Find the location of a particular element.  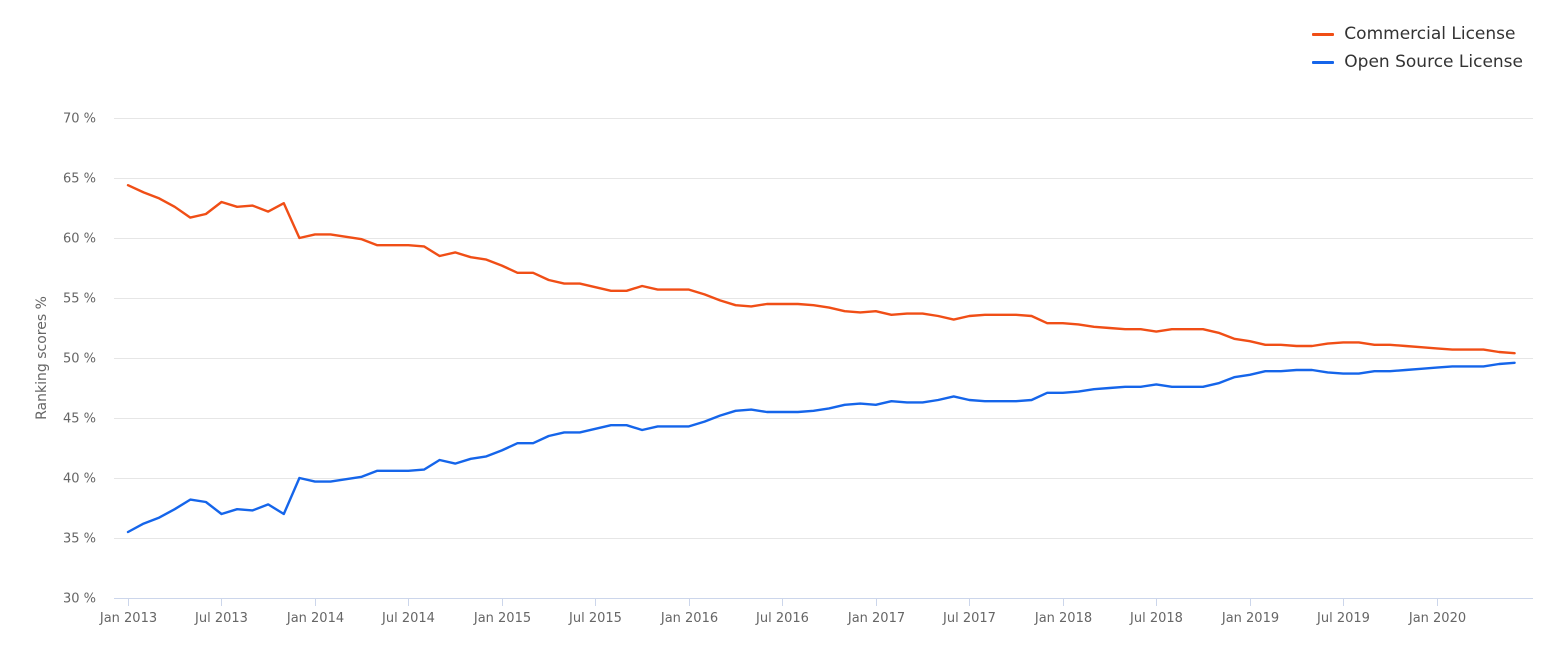

y-tick-label: 65 % is located at coordinates (79, 179).